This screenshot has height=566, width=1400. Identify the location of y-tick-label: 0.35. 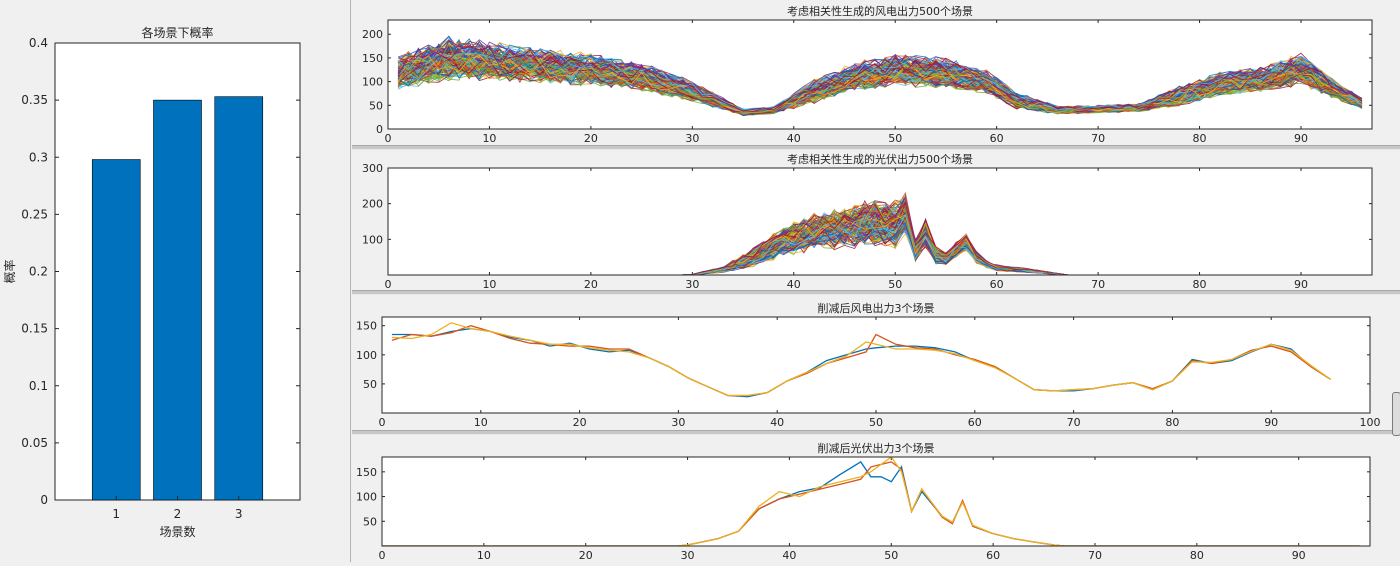
(34, 100).